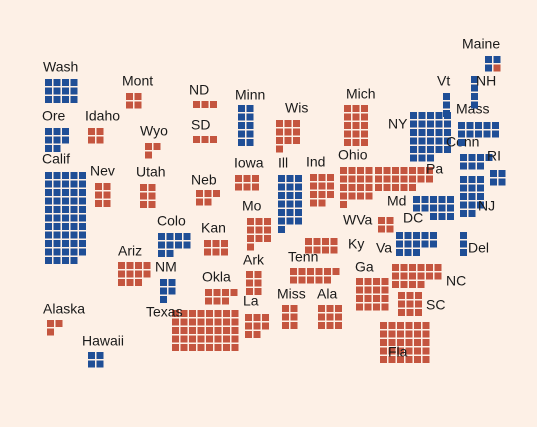 This screenshot has height=427, width=537. I want to click on state-label: Minn, so click(250, 95).